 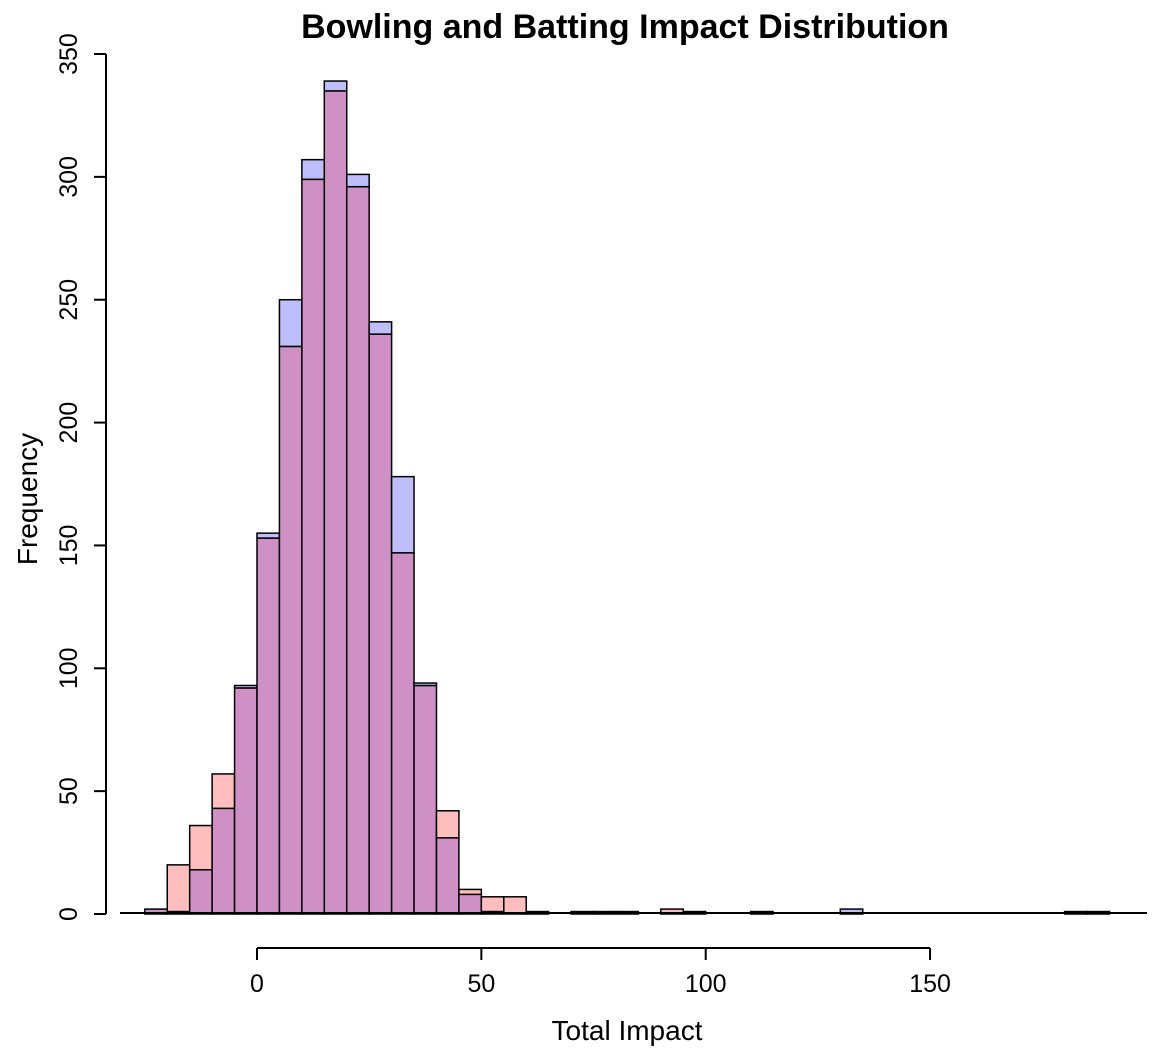 I want to click on x-tick-label: 0, so click(x=257, y=984).